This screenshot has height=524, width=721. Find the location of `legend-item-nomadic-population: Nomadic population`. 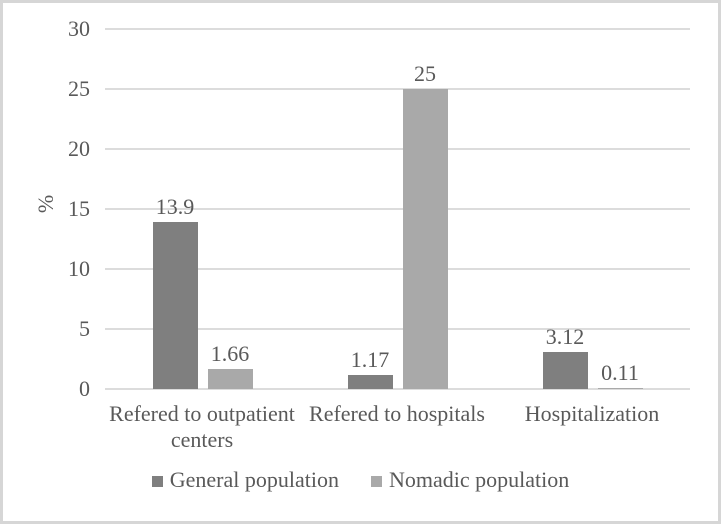

legend-item-nomadic-population: Nomadic population is located at coordinates (470, 480).